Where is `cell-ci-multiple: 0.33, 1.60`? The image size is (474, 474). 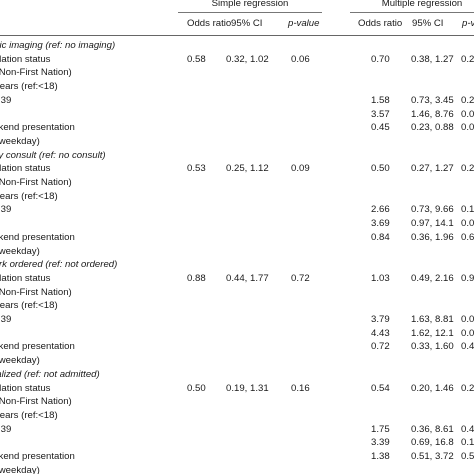 cell-ci-multiple: 0.33, 1.60 is located at coordinates (432, 347).